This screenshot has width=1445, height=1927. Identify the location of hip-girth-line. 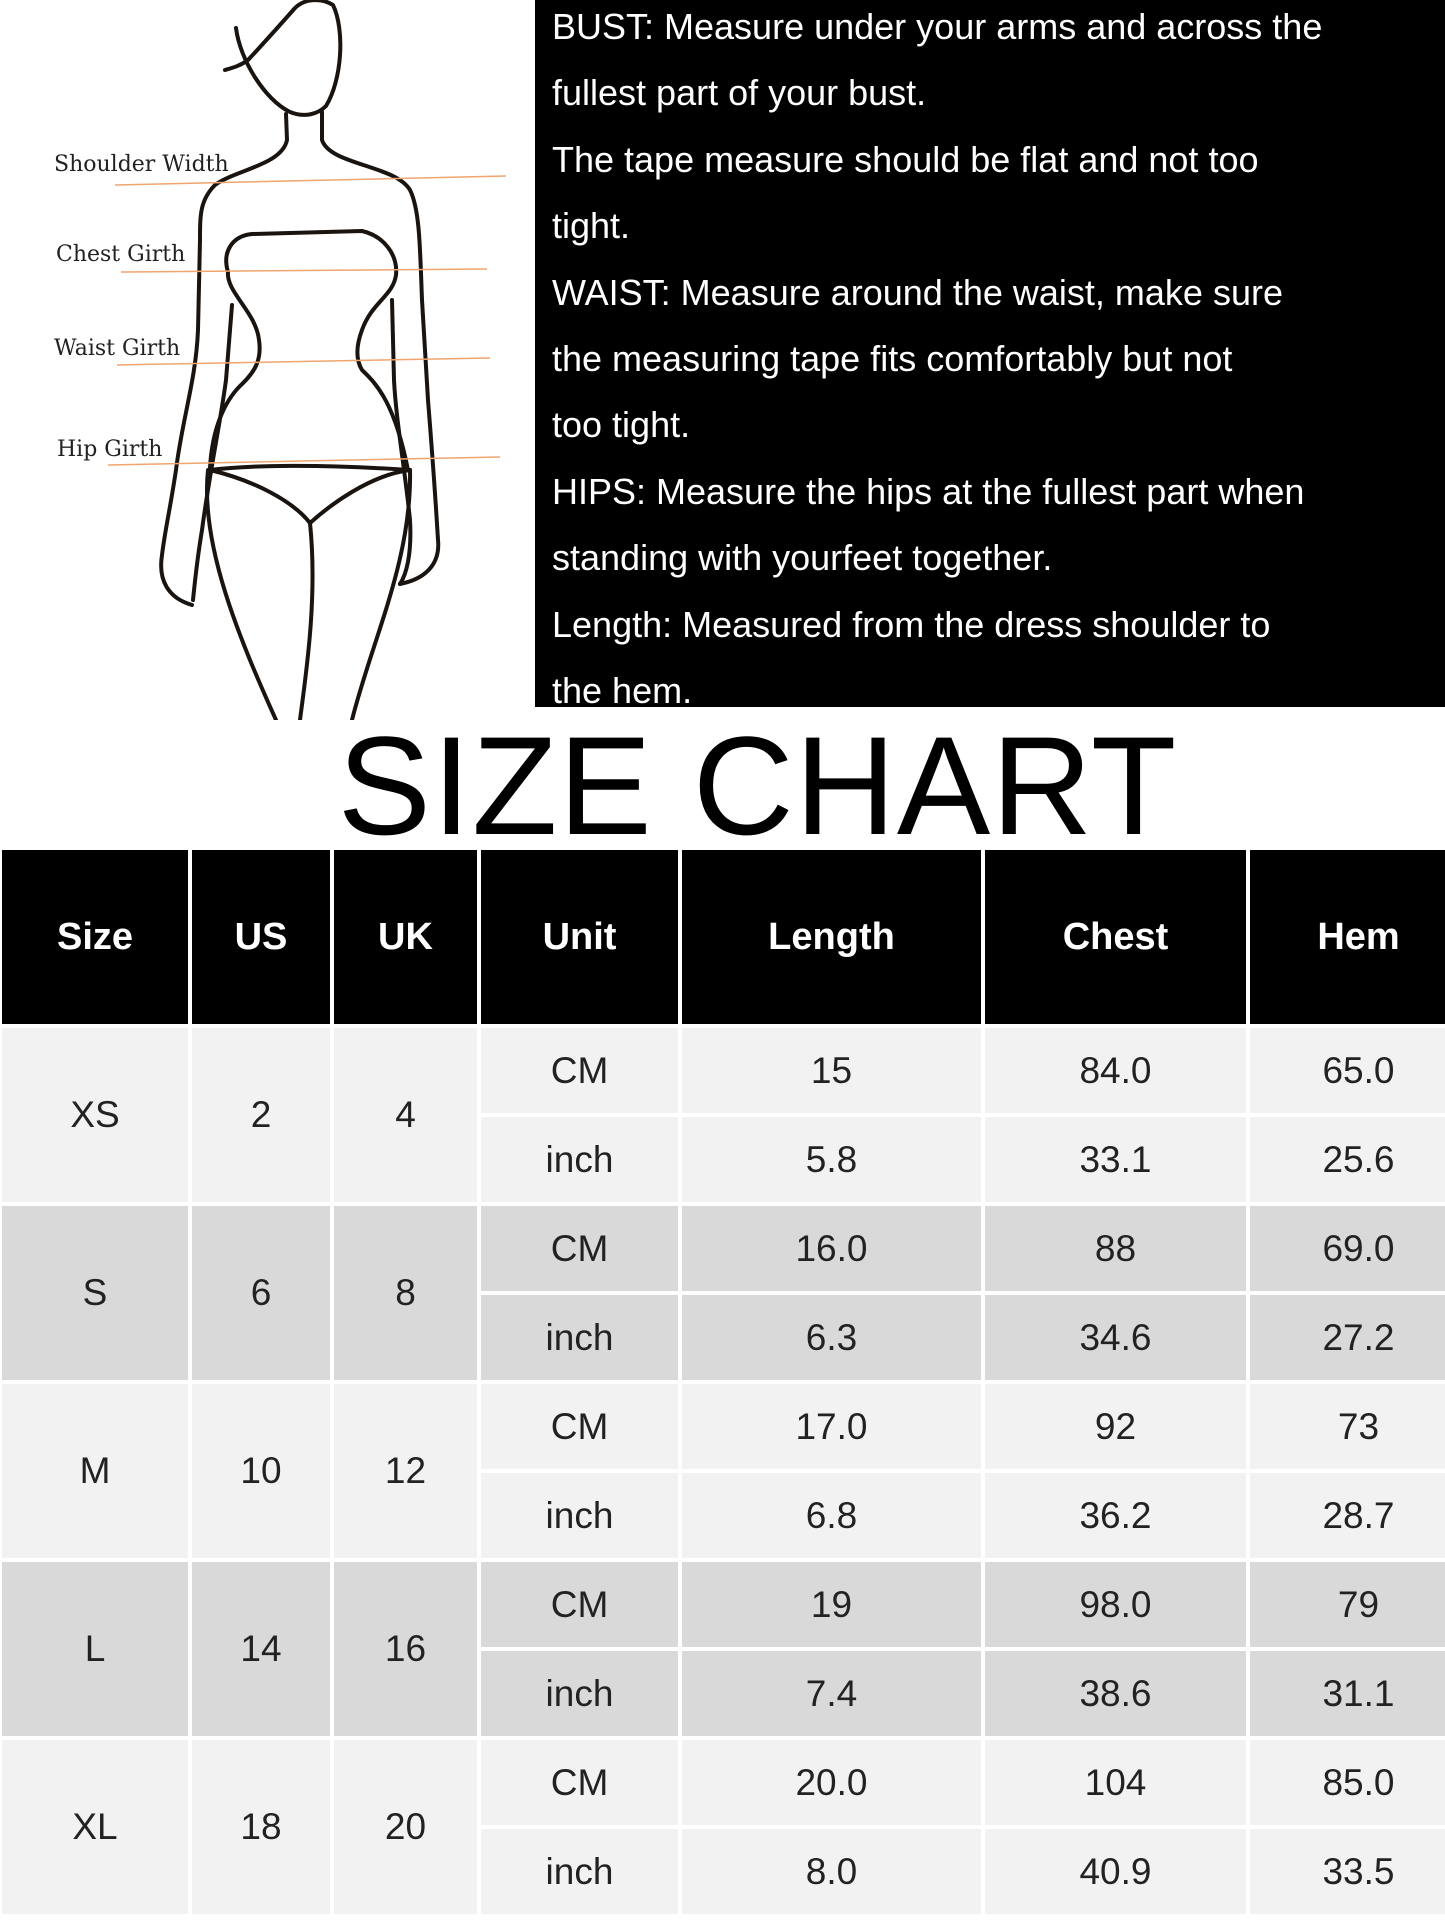
(304, 461).